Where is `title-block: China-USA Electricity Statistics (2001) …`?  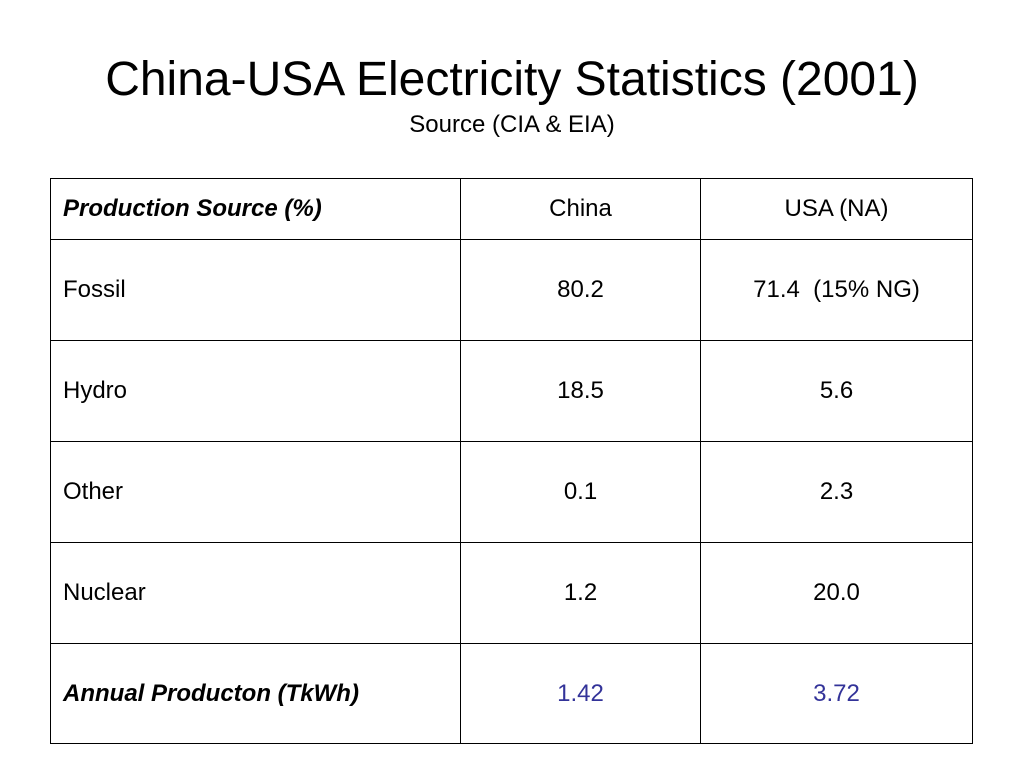
title-block: China-USA Electricity Statistics (2001) … is located at coordinates (512, 96).